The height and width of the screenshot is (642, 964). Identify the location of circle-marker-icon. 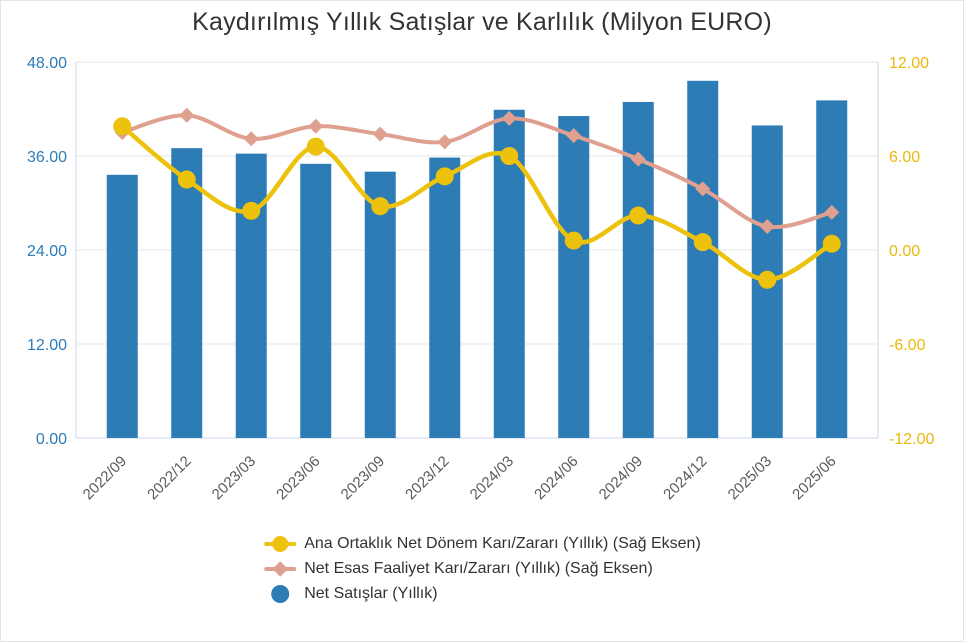
(280, 594).